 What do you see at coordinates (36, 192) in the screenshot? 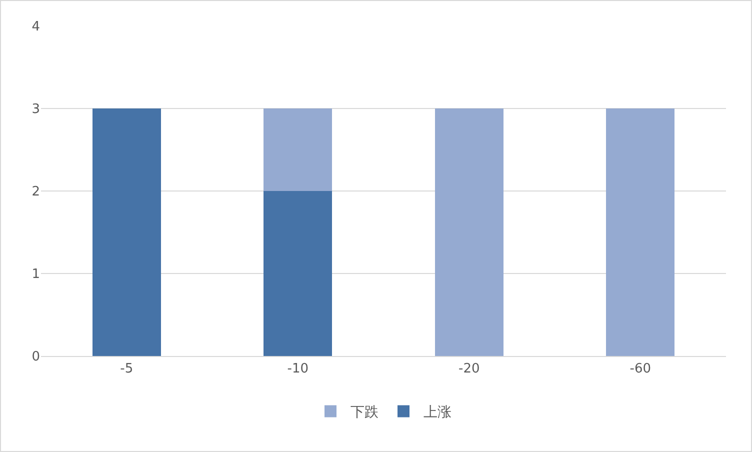
I see `y-tick-label: 2` at bounding box center [36, 192].